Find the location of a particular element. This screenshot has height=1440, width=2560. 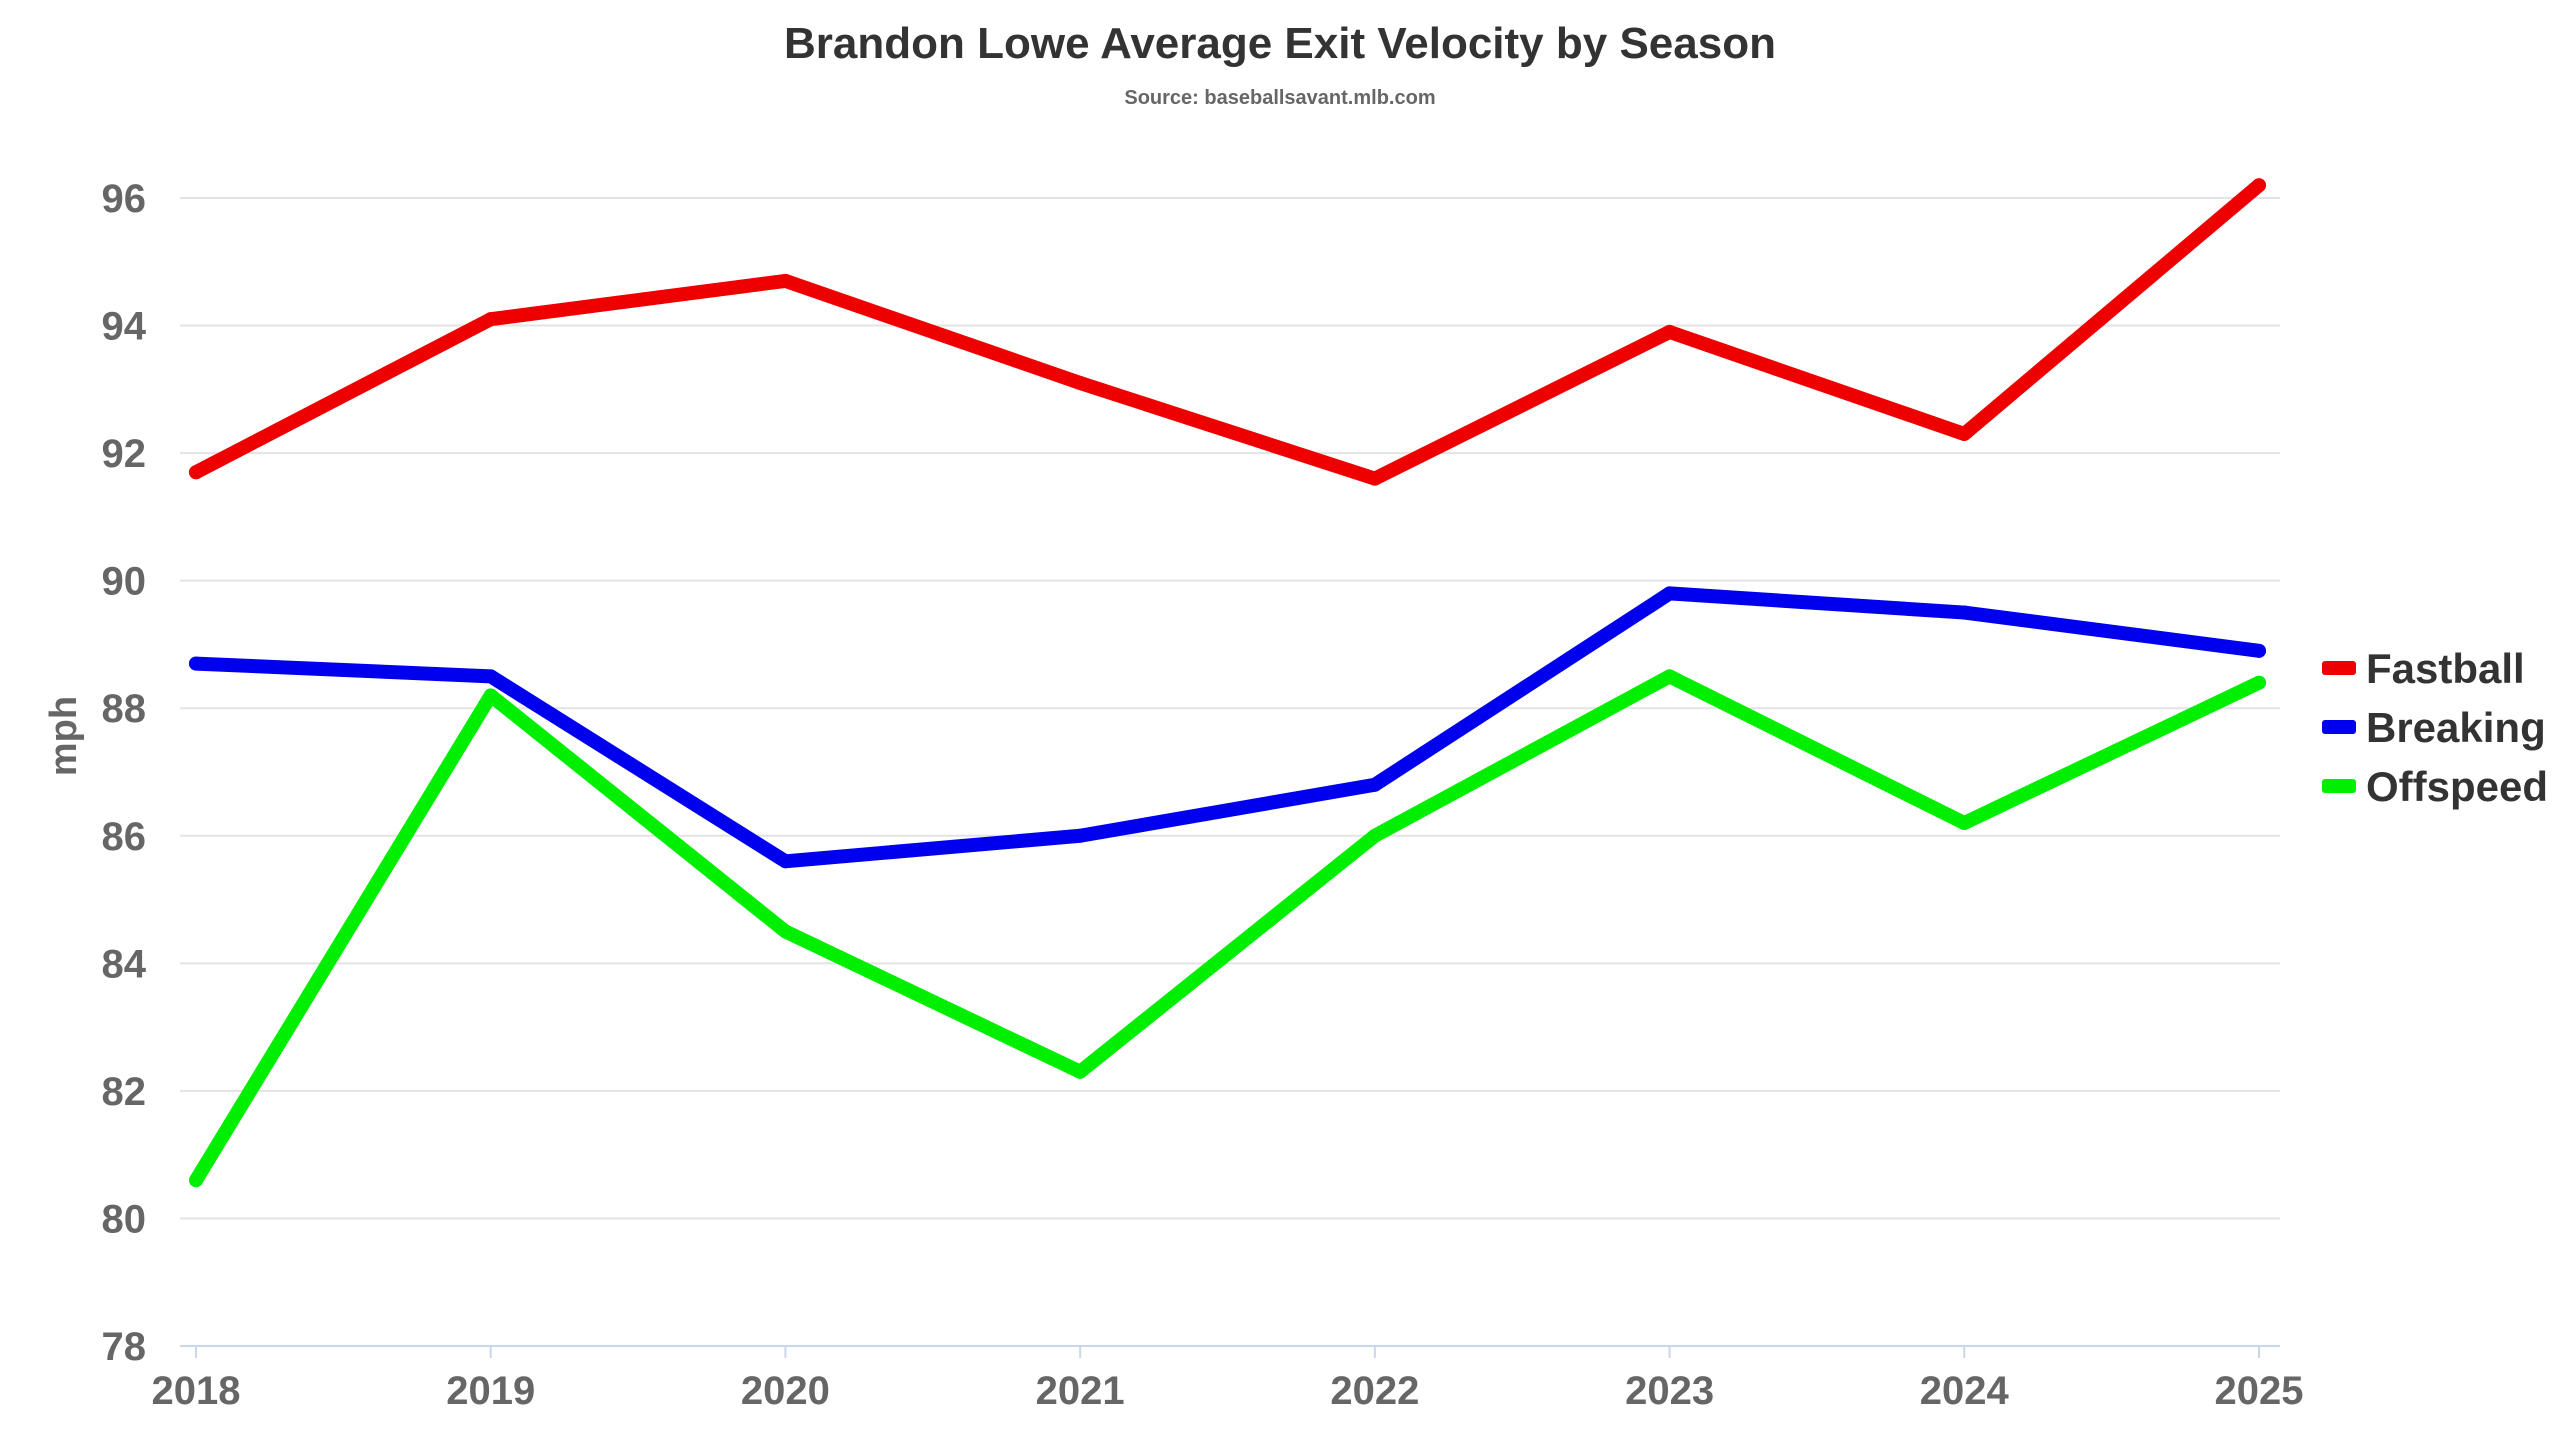

legend-label: Offspeed is located at coordinates (2457, 786).